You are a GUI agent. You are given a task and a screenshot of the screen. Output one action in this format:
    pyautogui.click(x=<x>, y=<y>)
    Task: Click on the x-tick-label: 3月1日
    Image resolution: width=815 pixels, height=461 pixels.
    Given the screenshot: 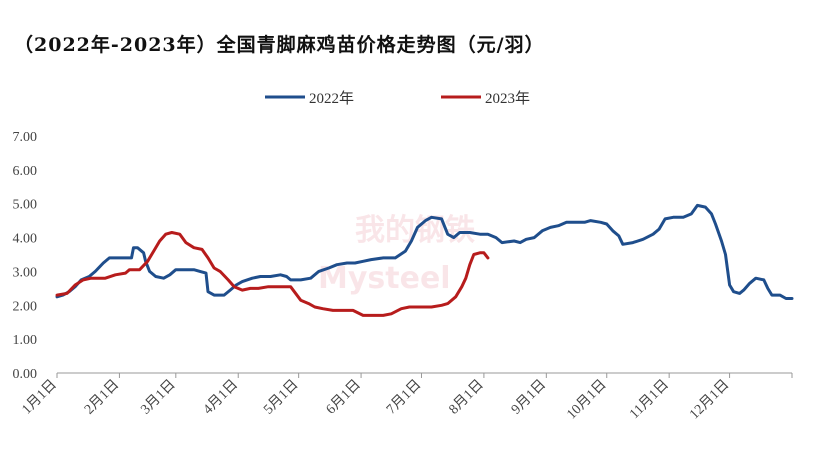 What is the action you would take?
    pyautogui.click(x=158, y=397)
    